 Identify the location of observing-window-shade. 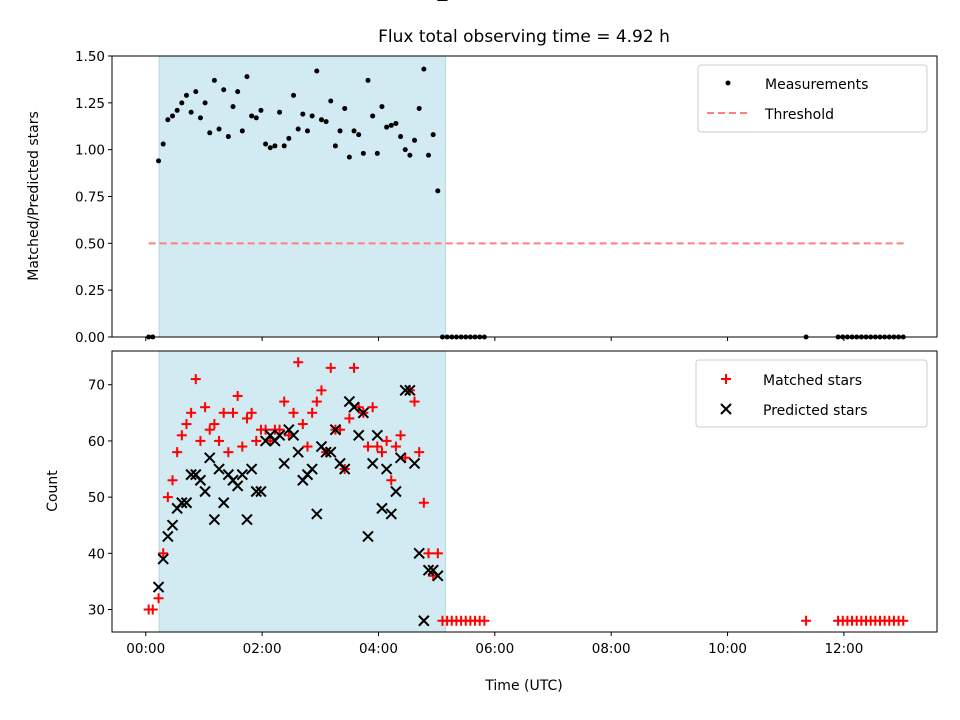
(302, 196).